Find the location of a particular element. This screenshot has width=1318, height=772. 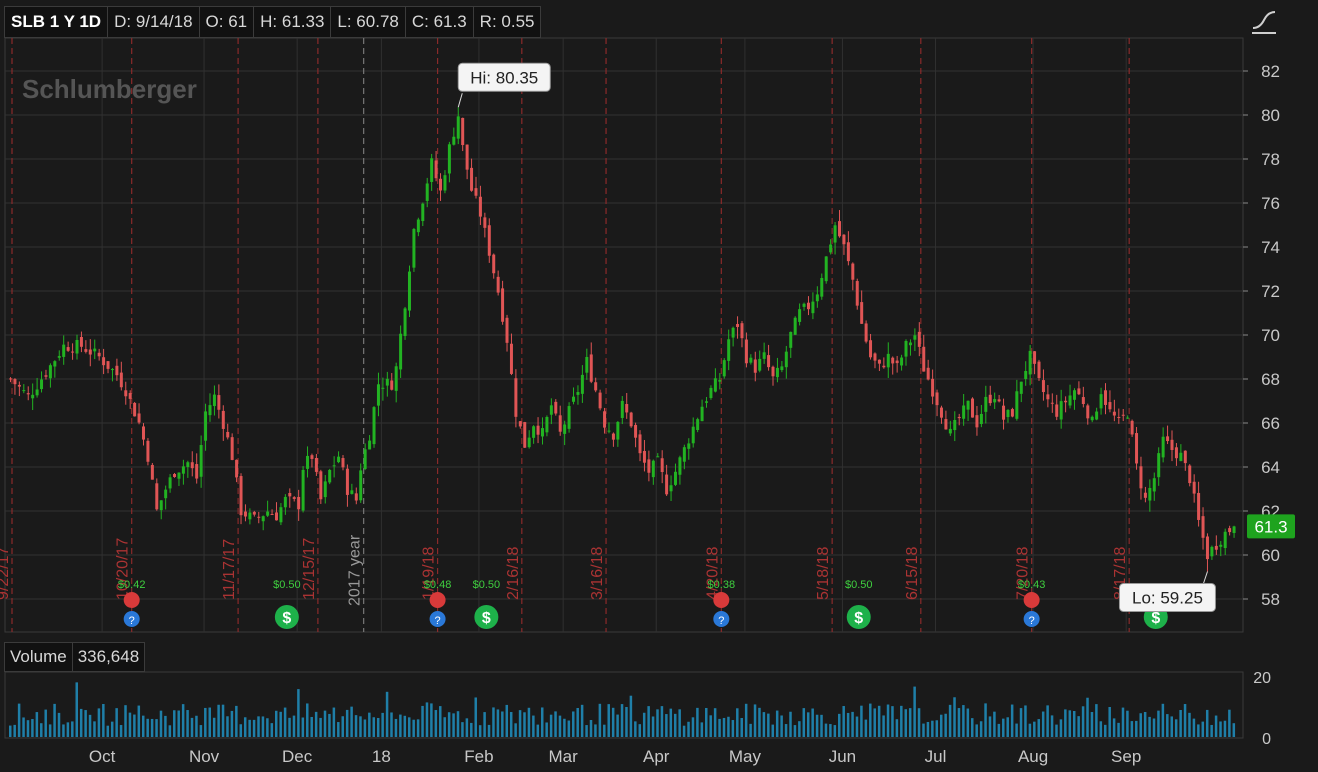

last-price-tag: 61.3 is located at coordinates (1271, 526).